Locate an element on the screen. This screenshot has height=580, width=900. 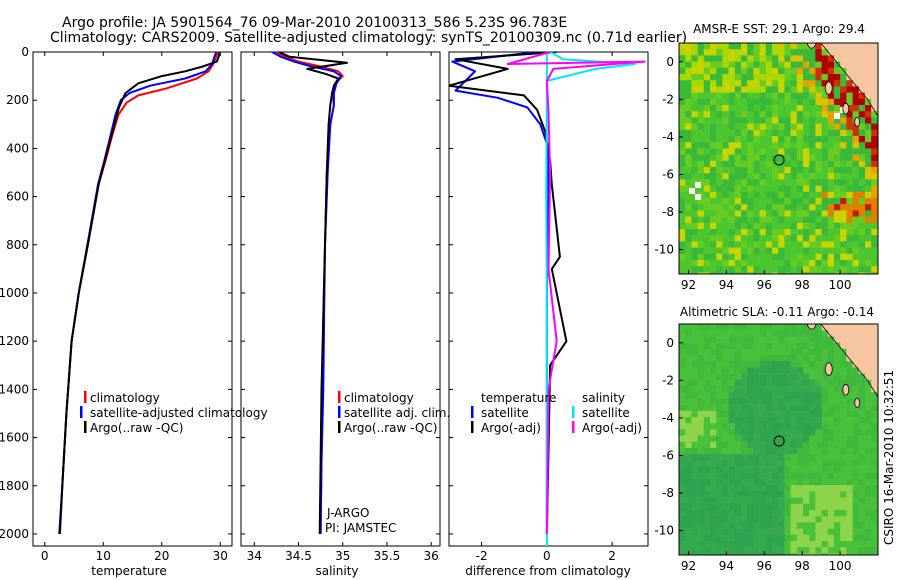
legend-label-temp-argo: Argo(-adj) is located at coordinates (511, 428).